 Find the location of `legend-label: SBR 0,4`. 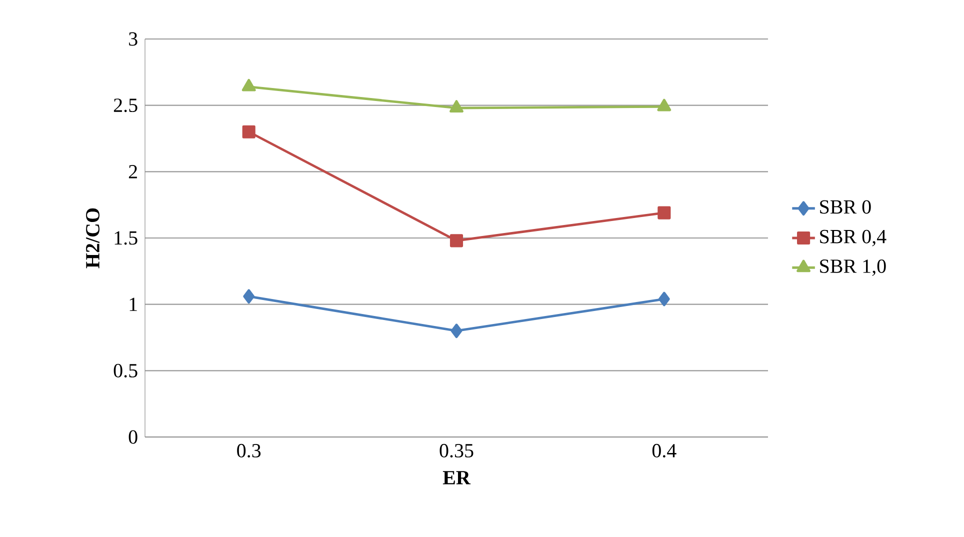

legend-label: SBR 0,4 is located at coordinates (853, 238).